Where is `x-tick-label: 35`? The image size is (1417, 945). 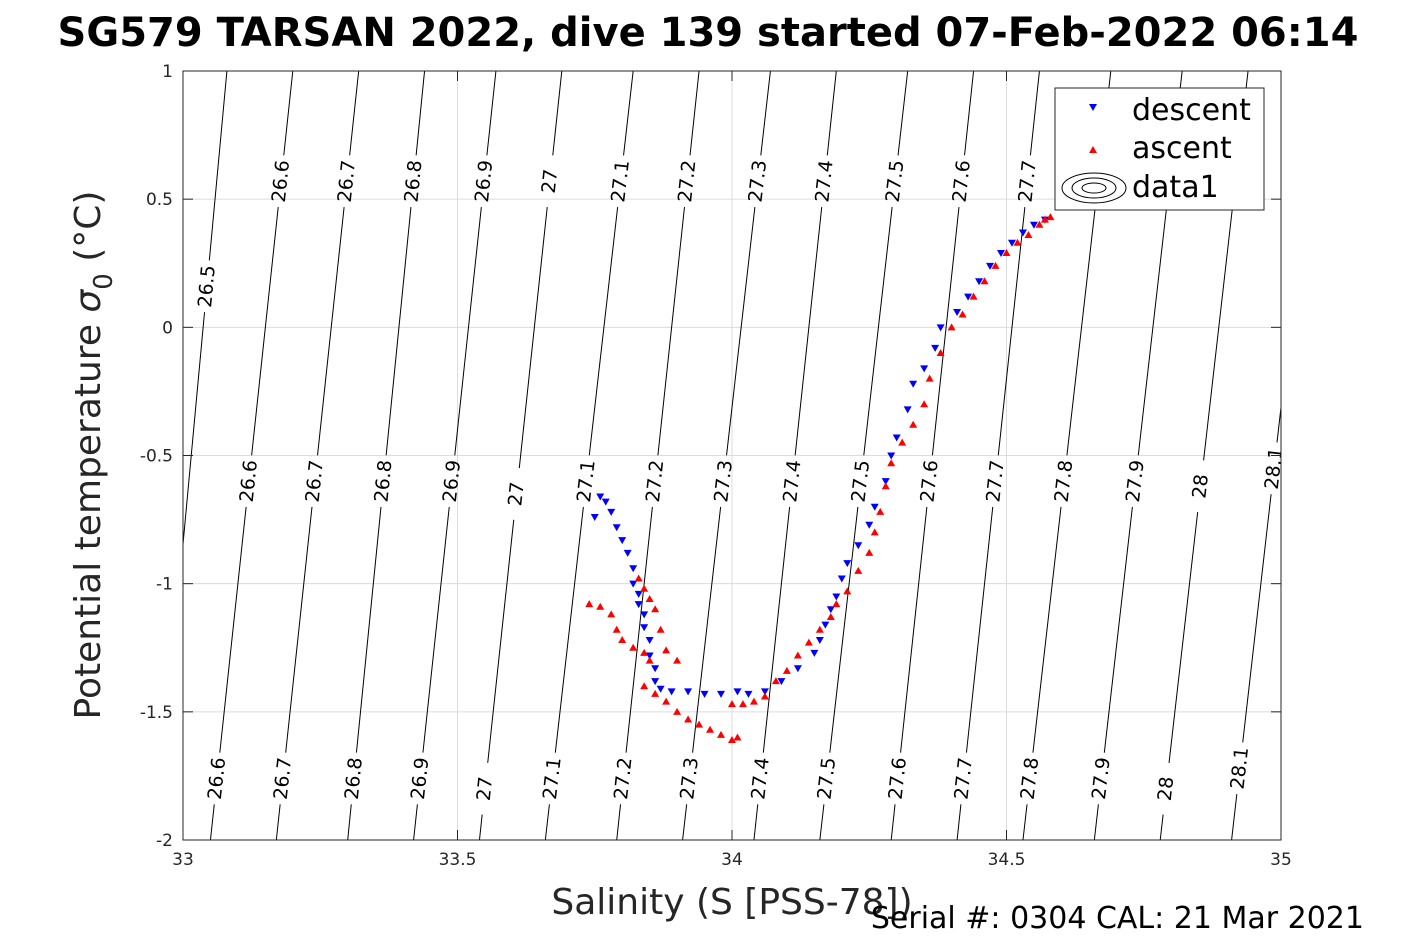 x-tick-label: 35 is located at coordinates (1281, 860).